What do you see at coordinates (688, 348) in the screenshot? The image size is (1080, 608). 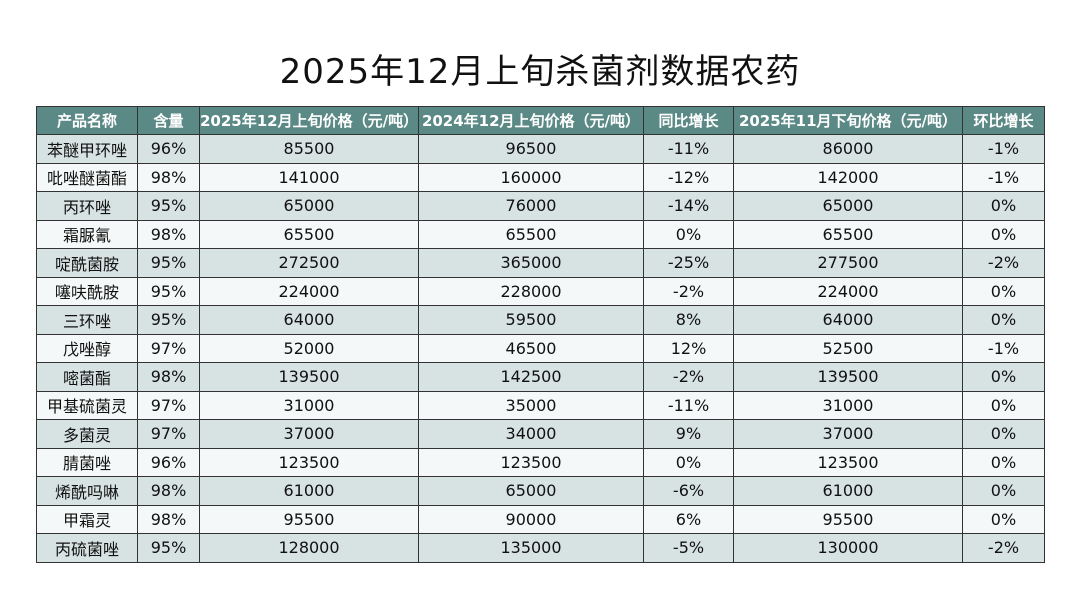 I see `table-cell: 12%` at bounding box center [688, 348].